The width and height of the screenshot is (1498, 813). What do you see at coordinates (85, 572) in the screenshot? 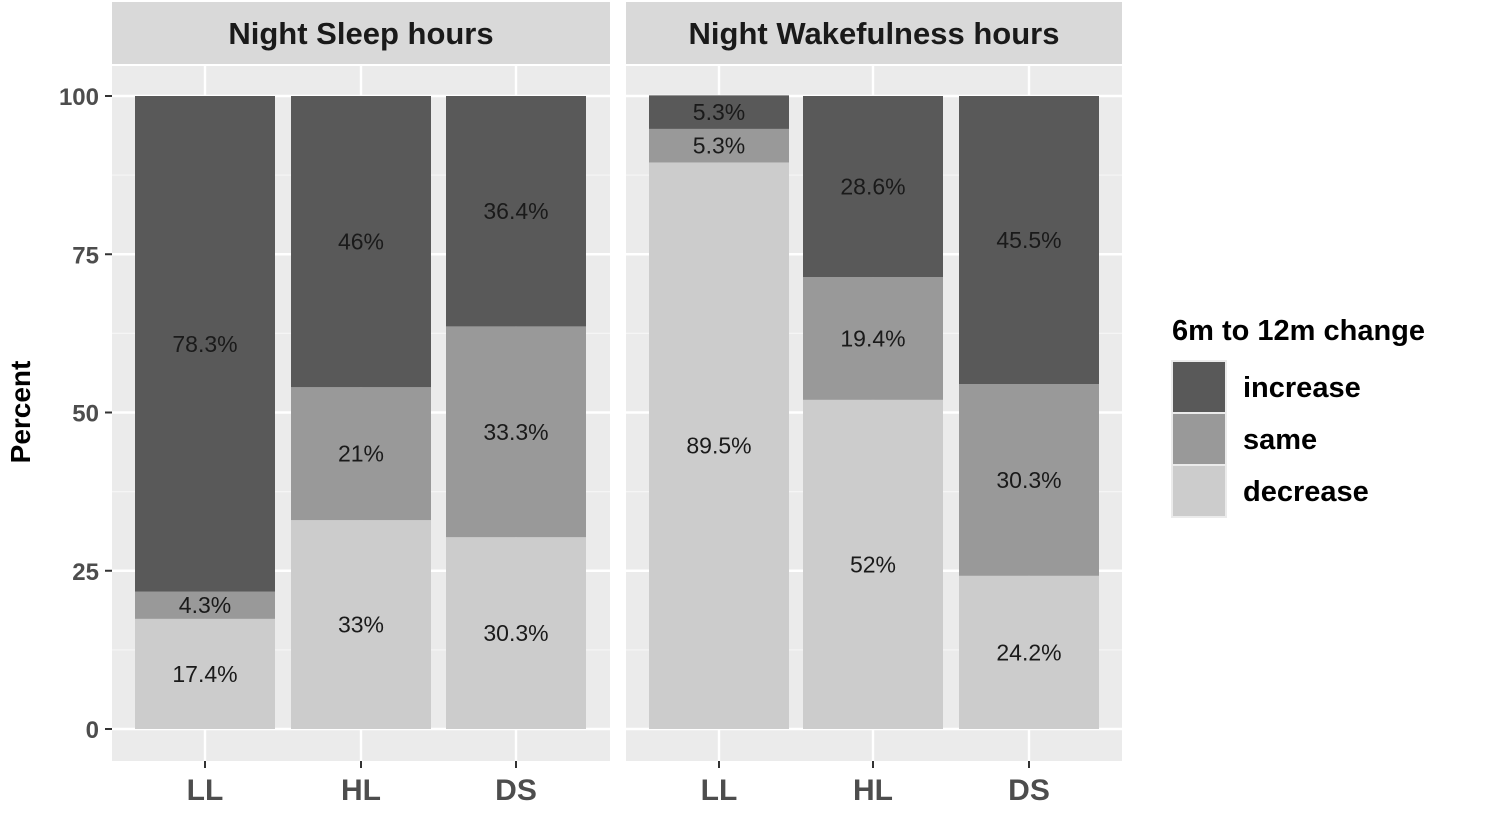
I see `y-tick-label: 25` at bounding box center [85, 572].